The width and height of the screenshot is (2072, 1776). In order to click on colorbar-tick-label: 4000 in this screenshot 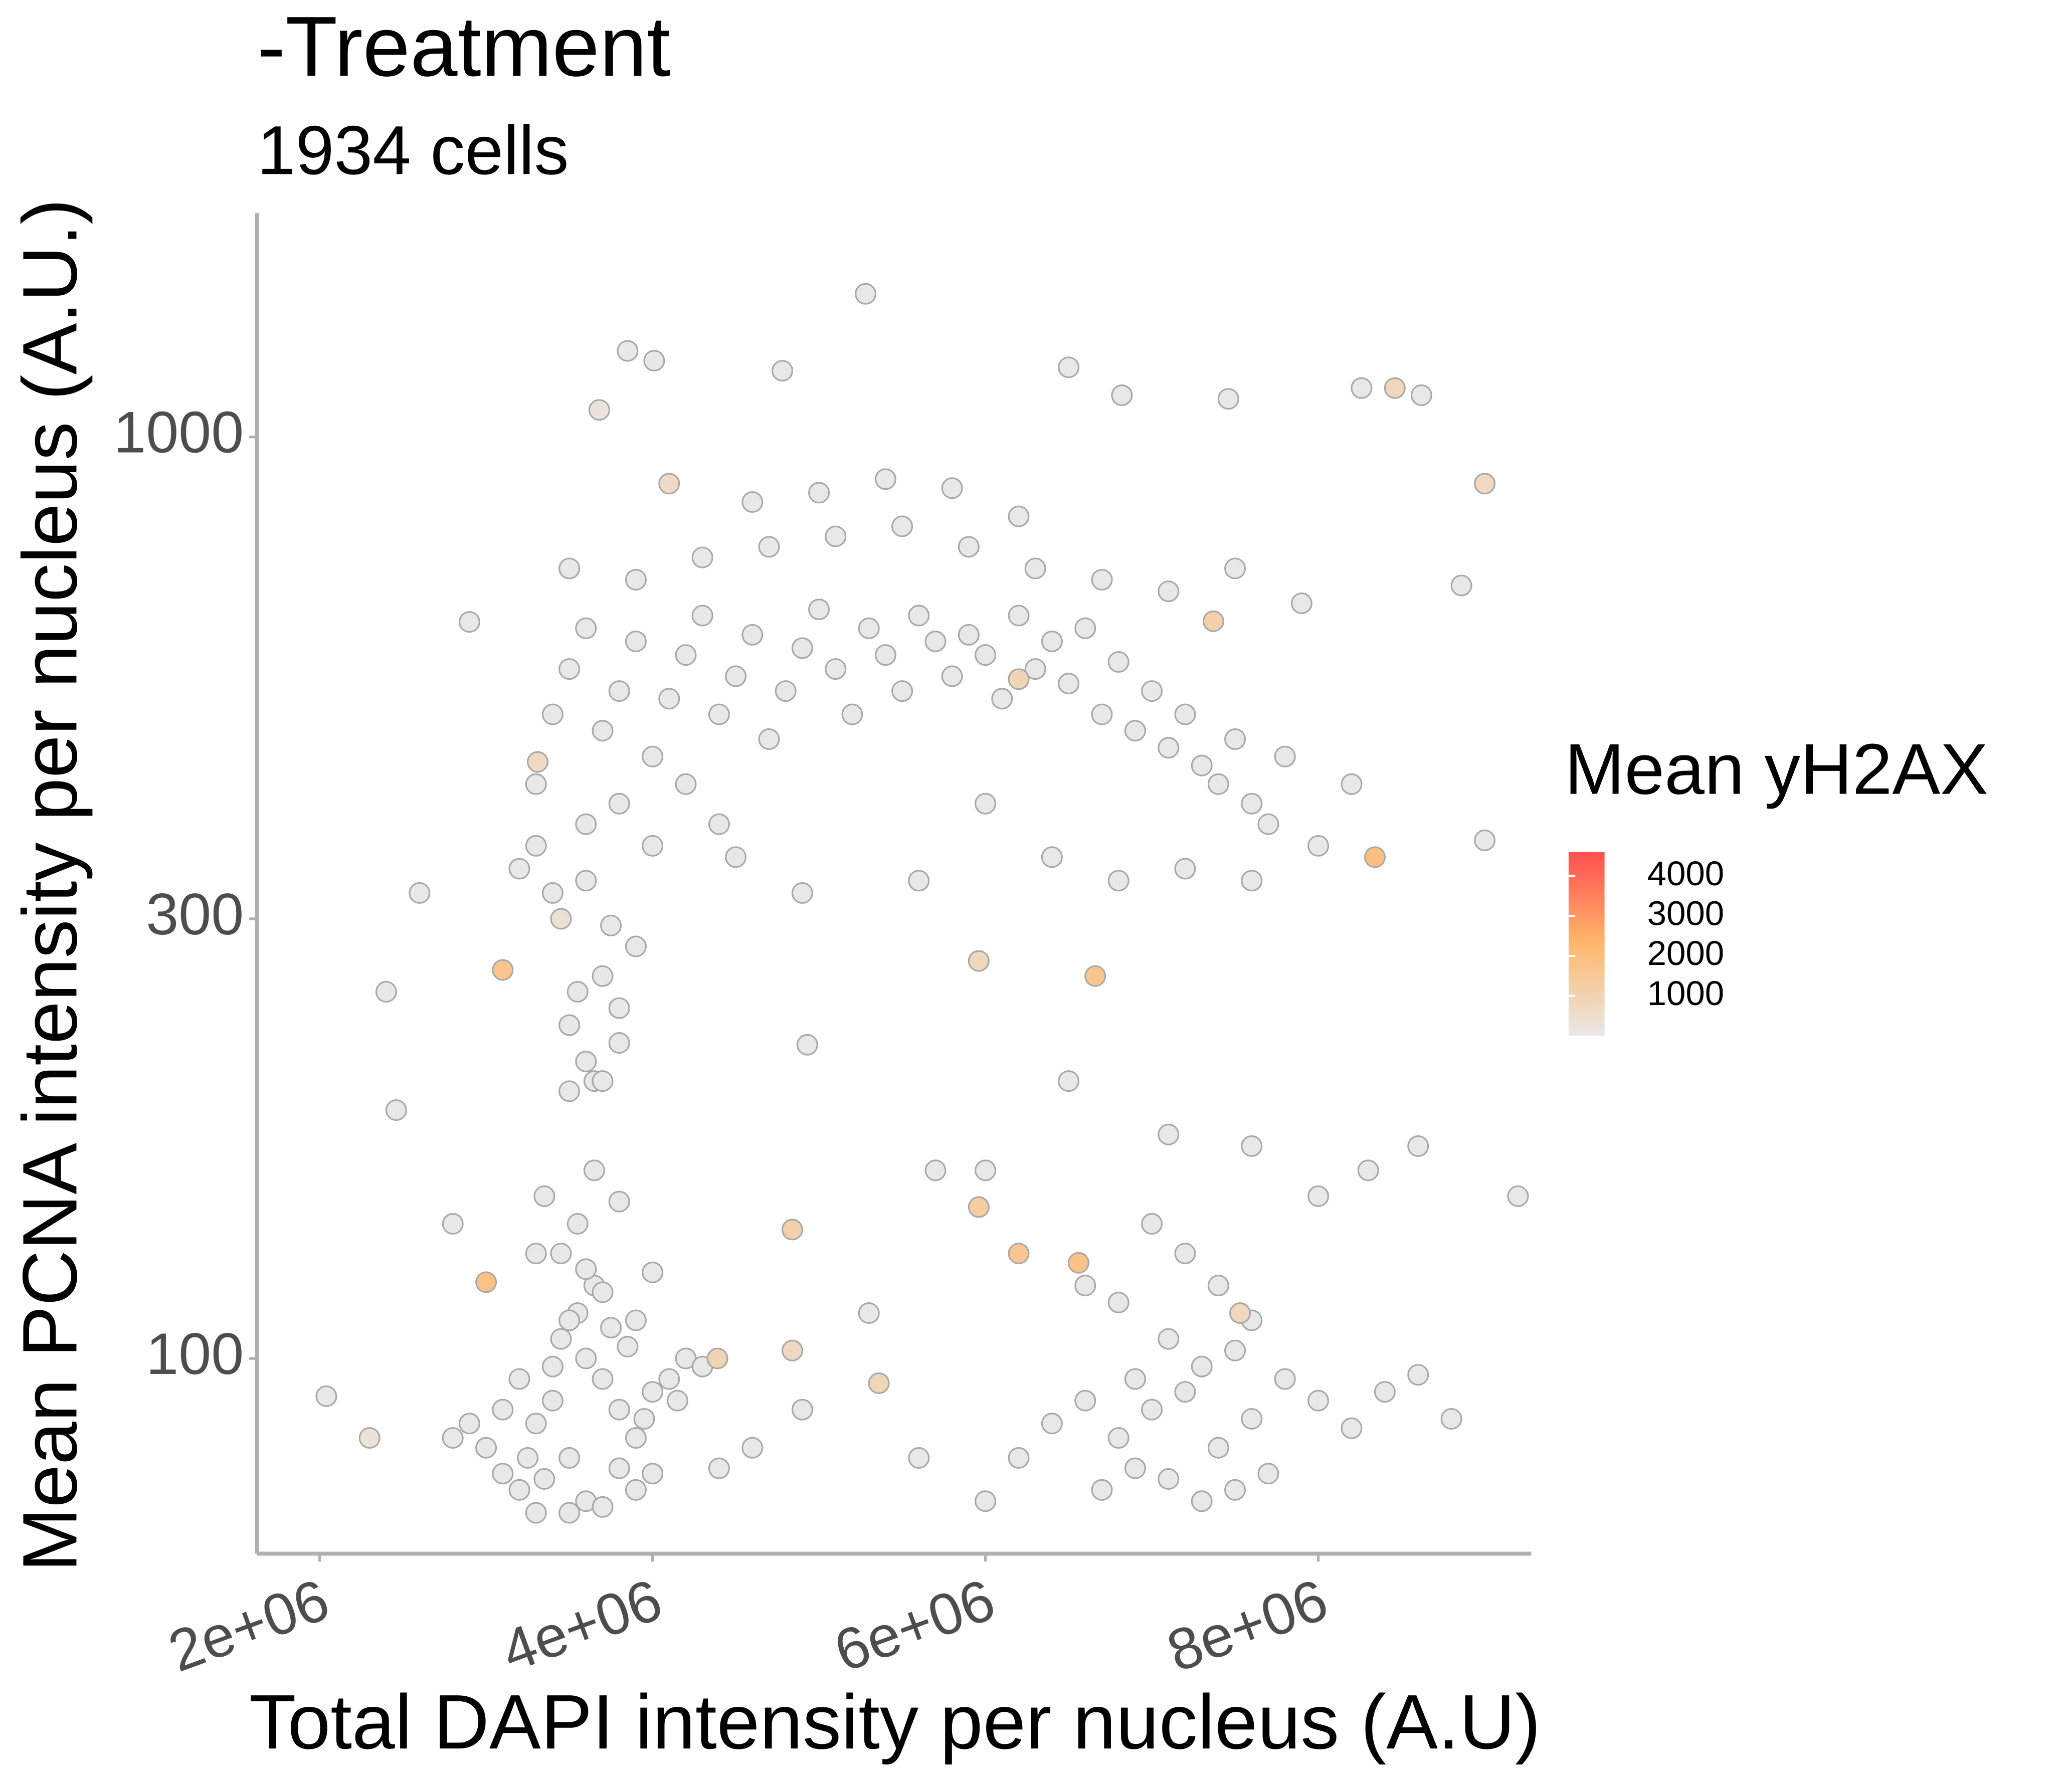, I will do `click(1686, 873)`.